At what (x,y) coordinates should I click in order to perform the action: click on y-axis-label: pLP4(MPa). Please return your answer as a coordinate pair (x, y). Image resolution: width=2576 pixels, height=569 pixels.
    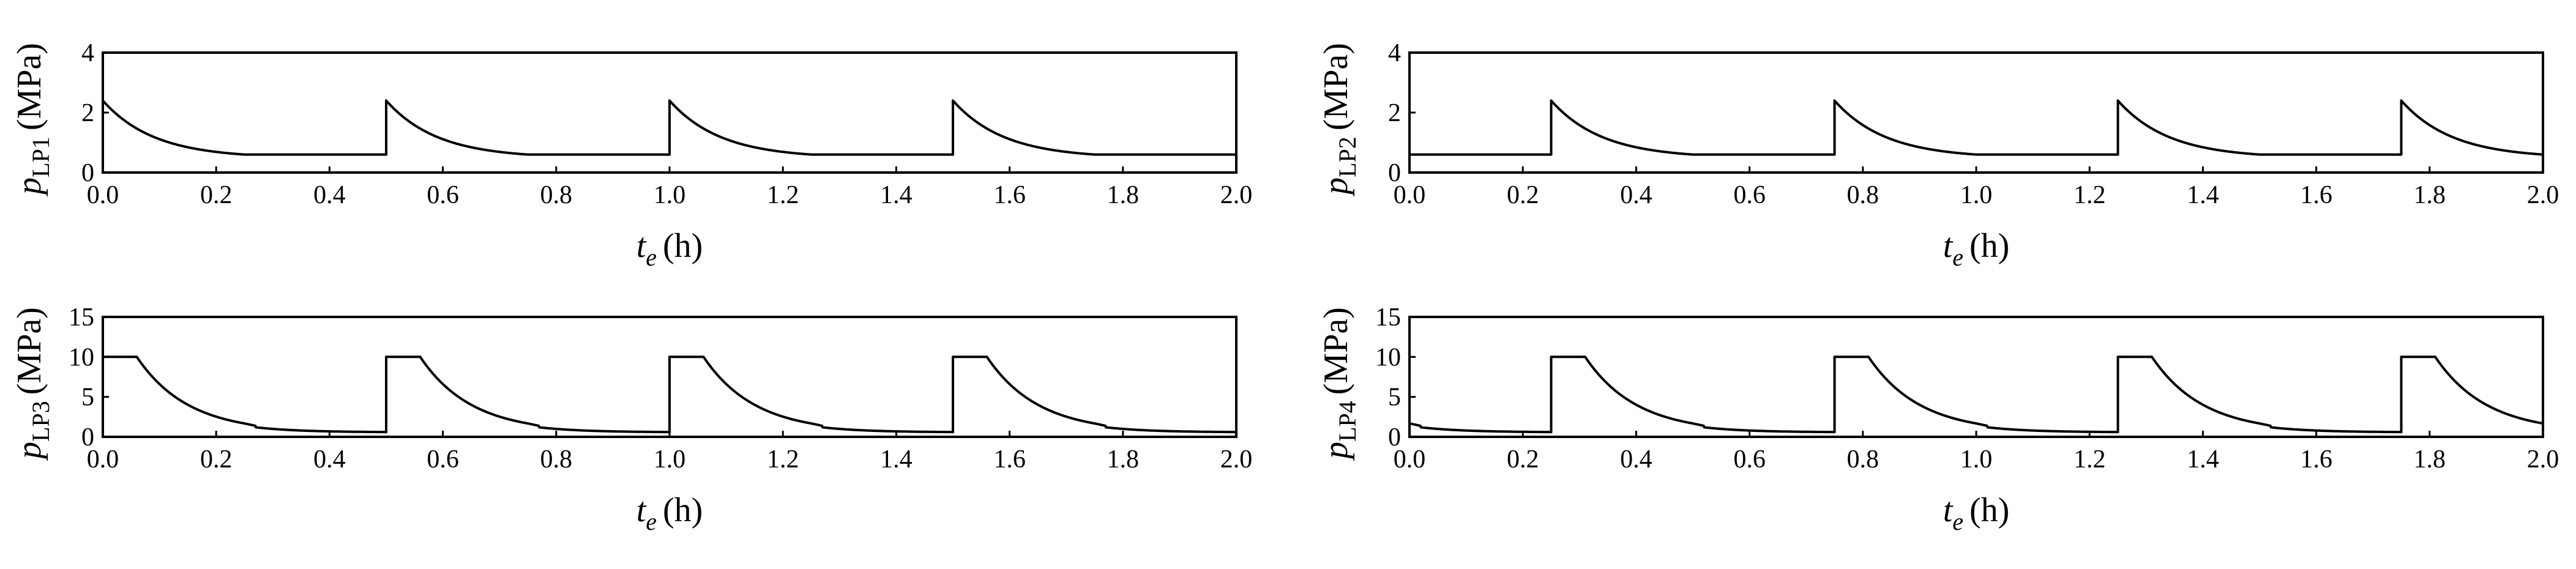
    Looking at the image, I should click on (1339, 384).